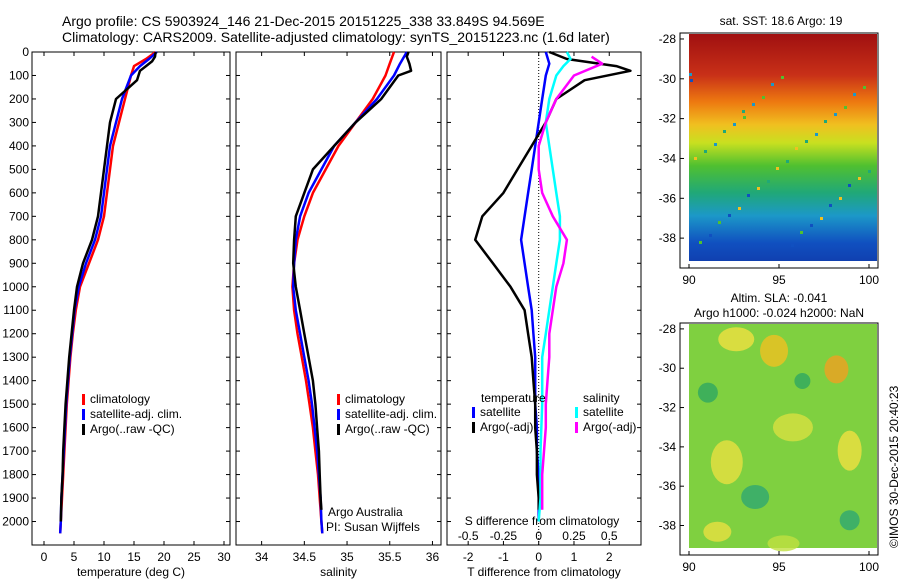 The image size is (900, 580). What do you see at coordinates (16, 310) in the screenshot?
I see `y-tick-label: 1100` at bounding box center [16, 310].